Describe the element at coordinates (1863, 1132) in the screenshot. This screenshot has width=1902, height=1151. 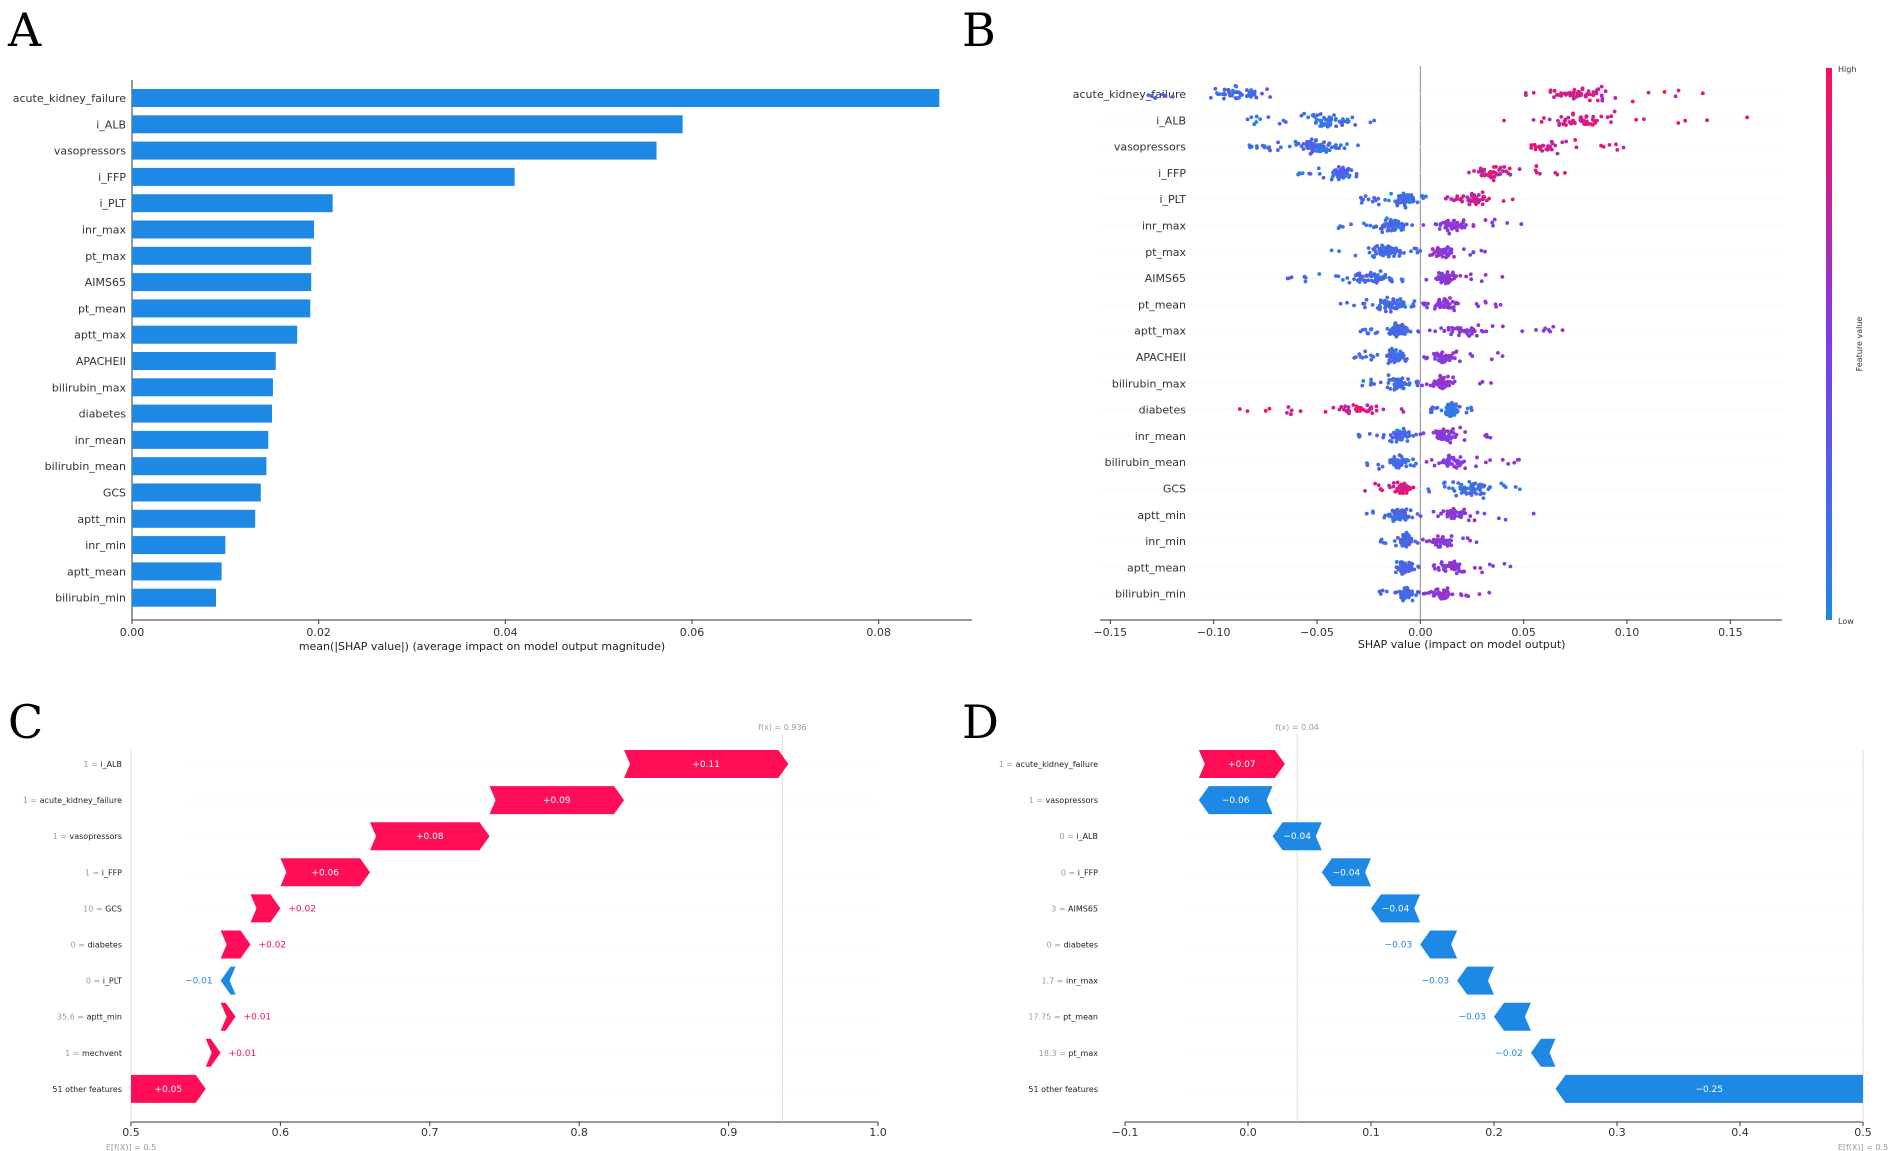
I see `x-tick-label: 0.5` at that location.